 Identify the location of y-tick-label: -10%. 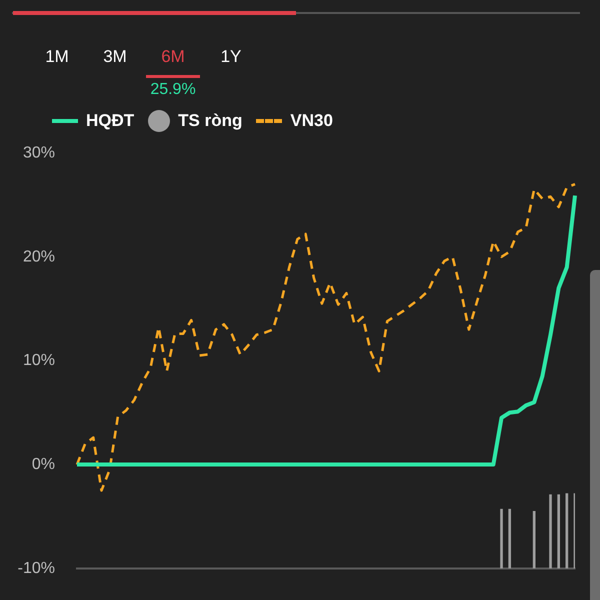
(36, 568).